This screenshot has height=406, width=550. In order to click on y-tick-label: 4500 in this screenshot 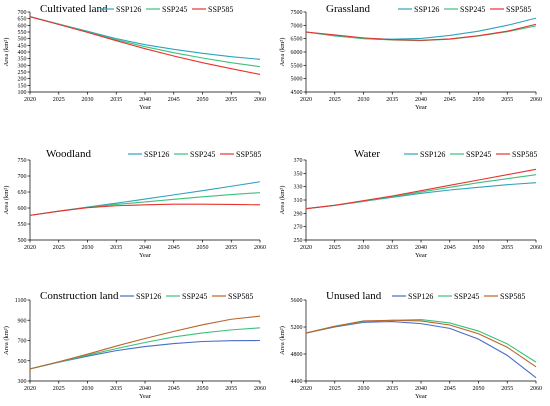, I will do `click(297, 93)`.